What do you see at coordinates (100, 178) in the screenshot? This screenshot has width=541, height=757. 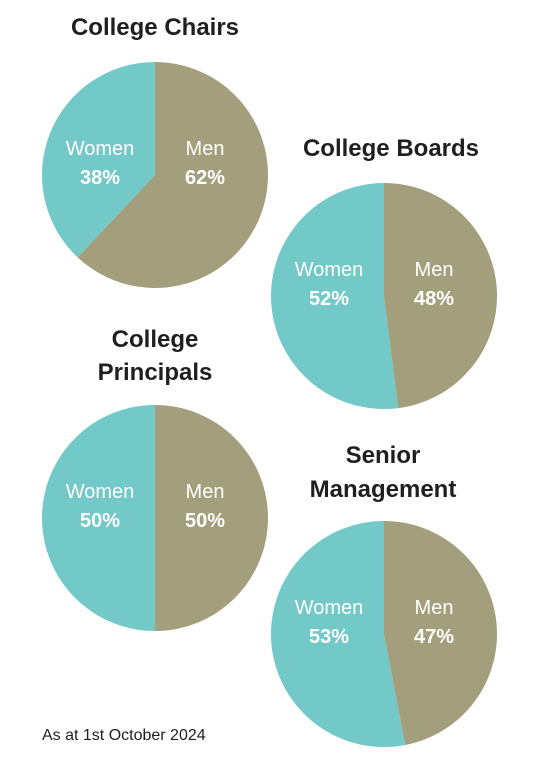 I see `slice-value-women: 38%` at bounding box center [100, 178].